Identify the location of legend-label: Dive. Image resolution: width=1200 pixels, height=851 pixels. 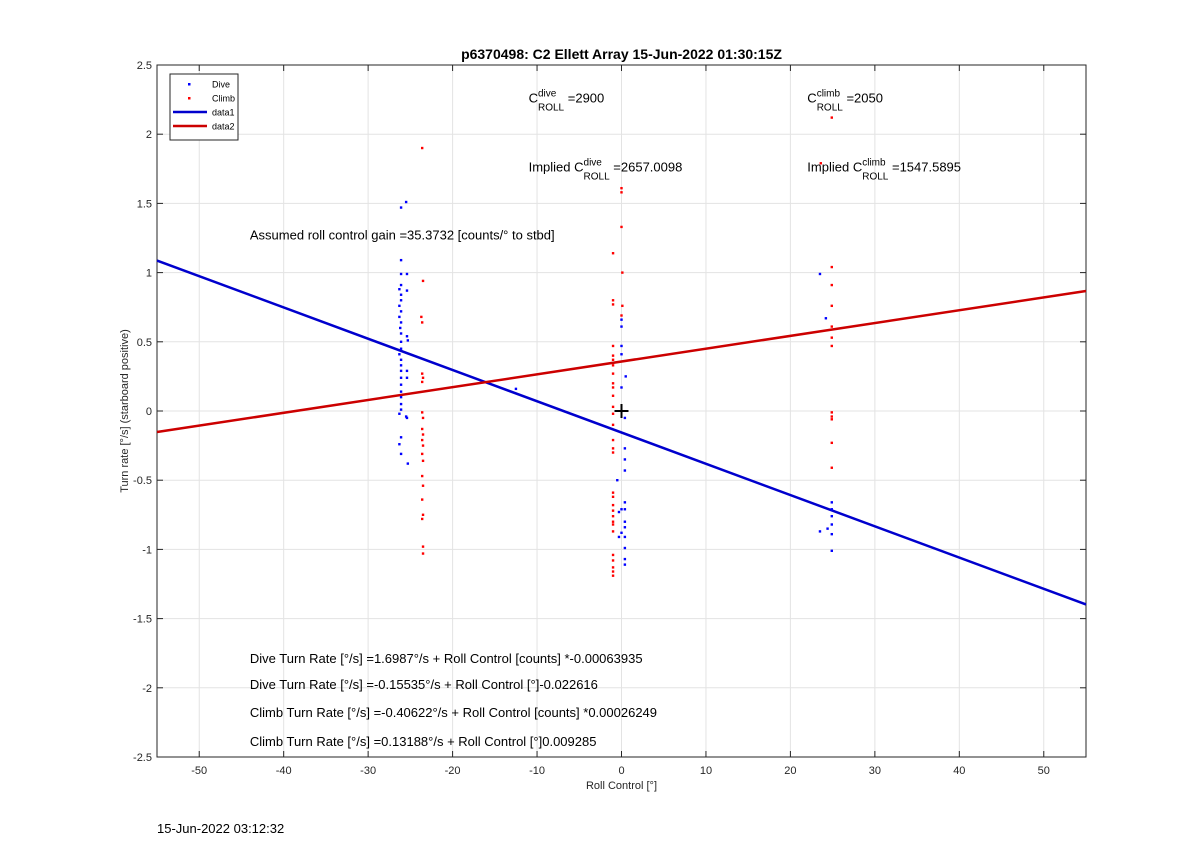
(221, 85).